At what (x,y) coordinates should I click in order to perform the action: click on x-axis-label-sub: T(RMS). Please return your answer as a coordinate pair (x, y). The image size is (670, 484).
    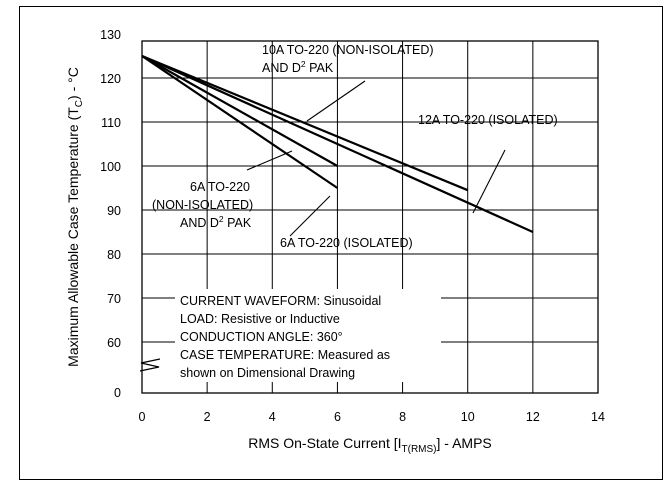
    Looking at the image, I should click on (419, 449).